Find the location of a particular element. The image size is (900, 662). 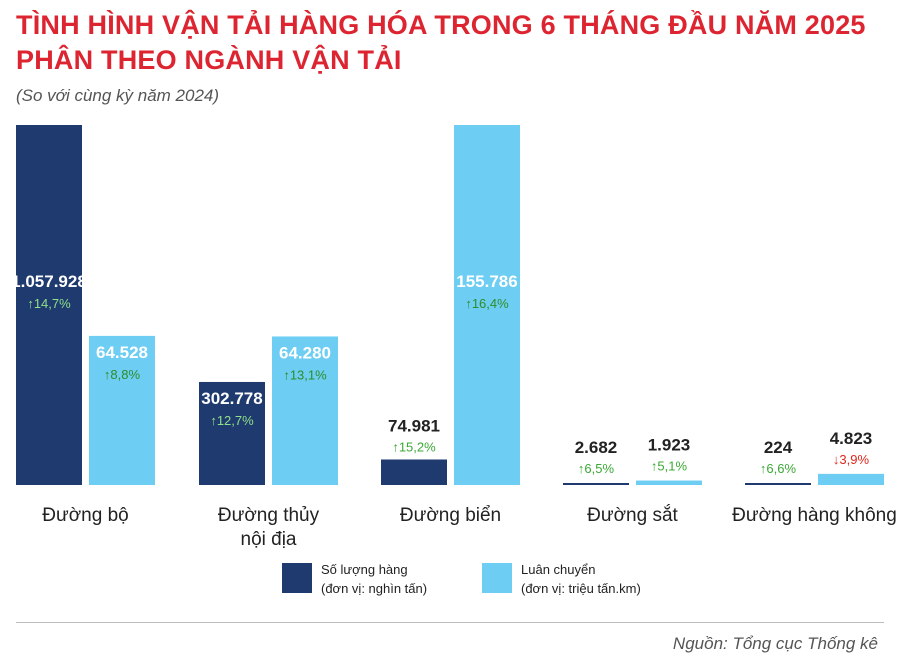

legend-unit-0: (đơn vị: nghìn tấn) is located at coordinates (374, 588).